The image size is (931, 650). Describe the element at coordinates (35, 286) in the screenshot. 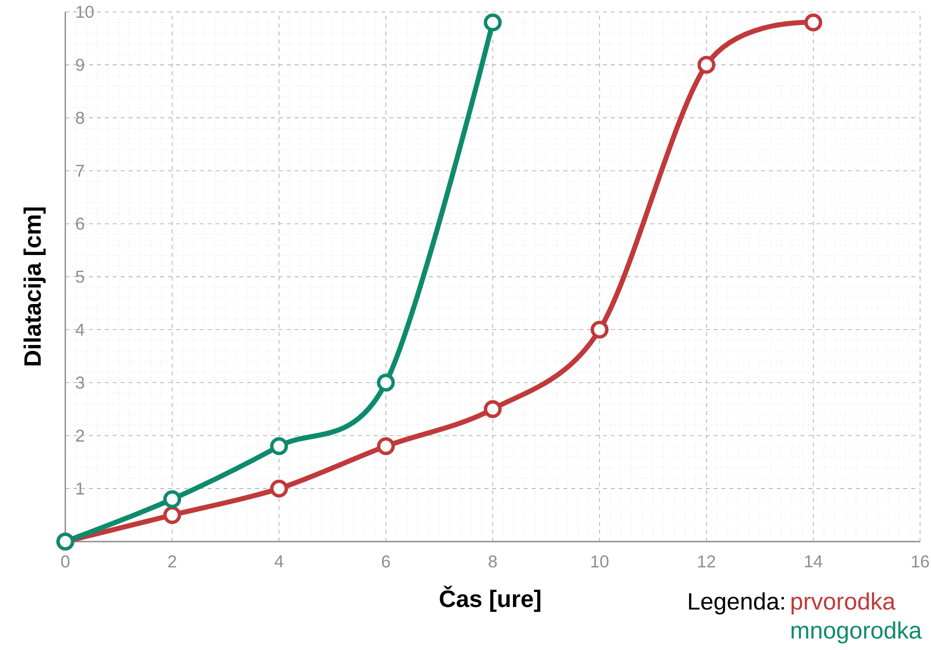

I see `y-axis-title: Dilatacija [cm]` at that location.